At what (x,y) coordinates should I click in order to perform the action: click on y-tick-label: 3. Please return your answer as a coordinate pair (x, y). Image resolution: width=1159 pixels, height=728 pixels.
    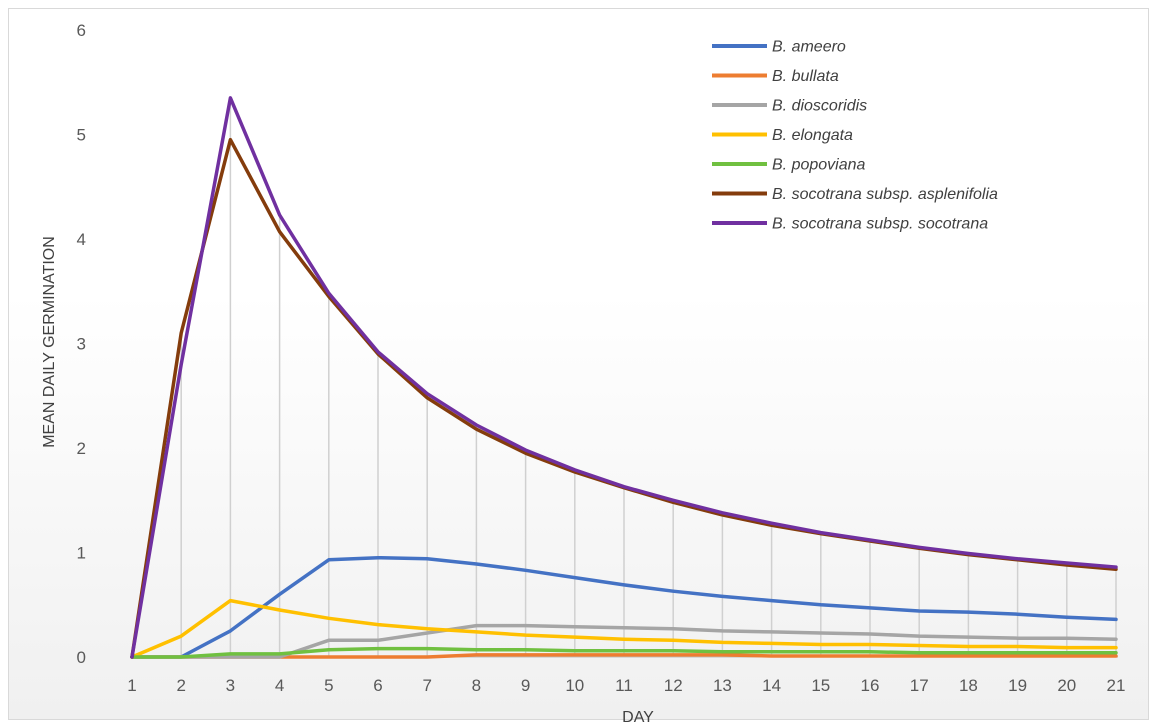
    Looking at the image, I should click on (81, 344).